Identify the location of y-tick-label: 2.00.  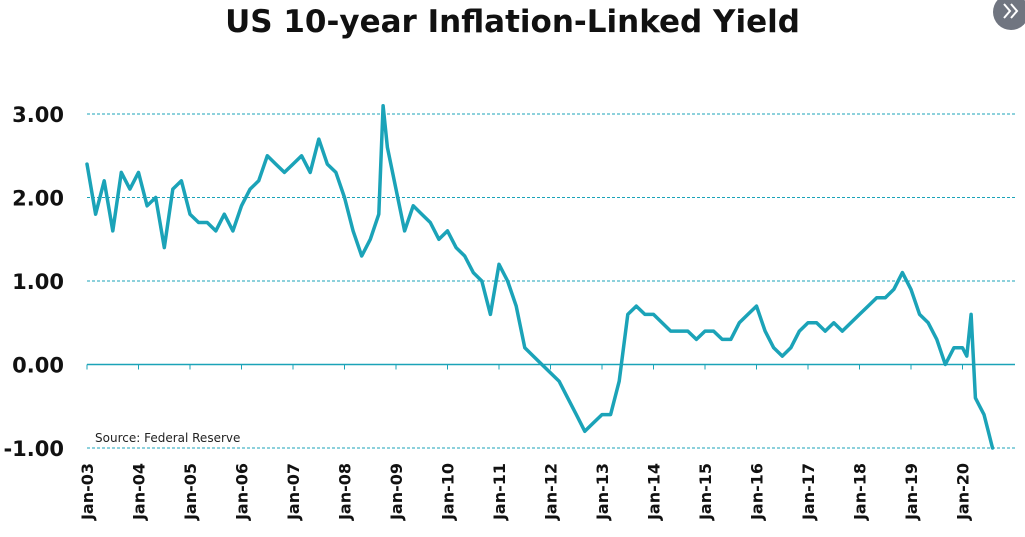
(38, 199).